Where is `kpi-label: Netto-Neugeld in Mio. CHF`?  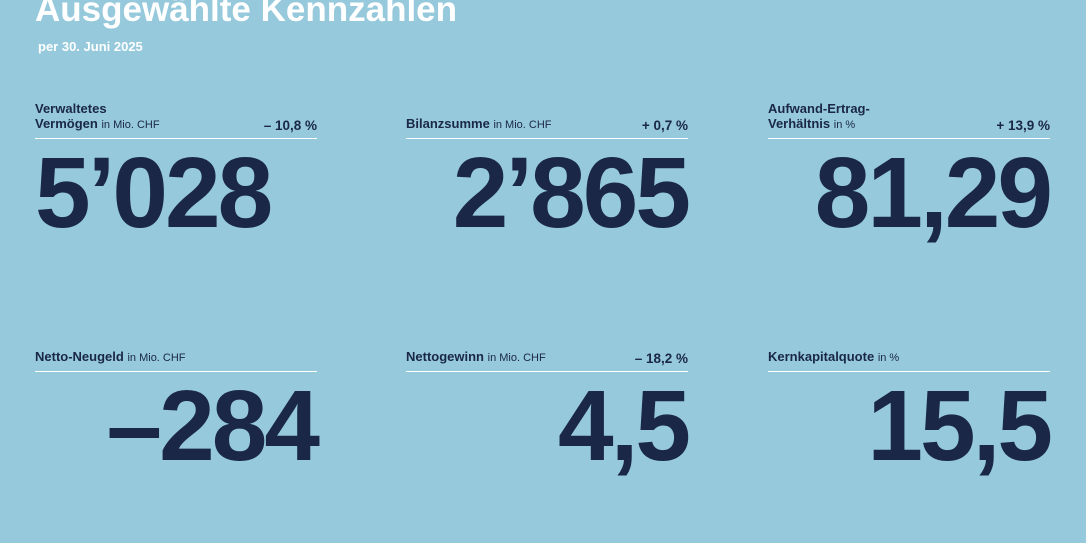 kpi-label: Netto-Neugeld in Mio. CHF is located at coordinates (110, 357).